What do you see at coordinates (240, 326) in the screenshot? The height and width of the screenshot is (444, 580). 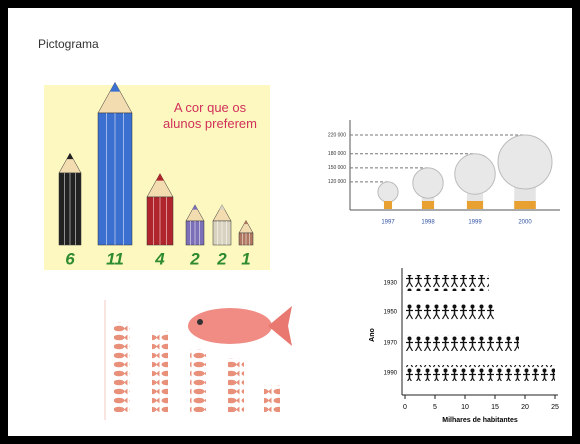 I see `fish-decoration` at bounding box center [240, 326].